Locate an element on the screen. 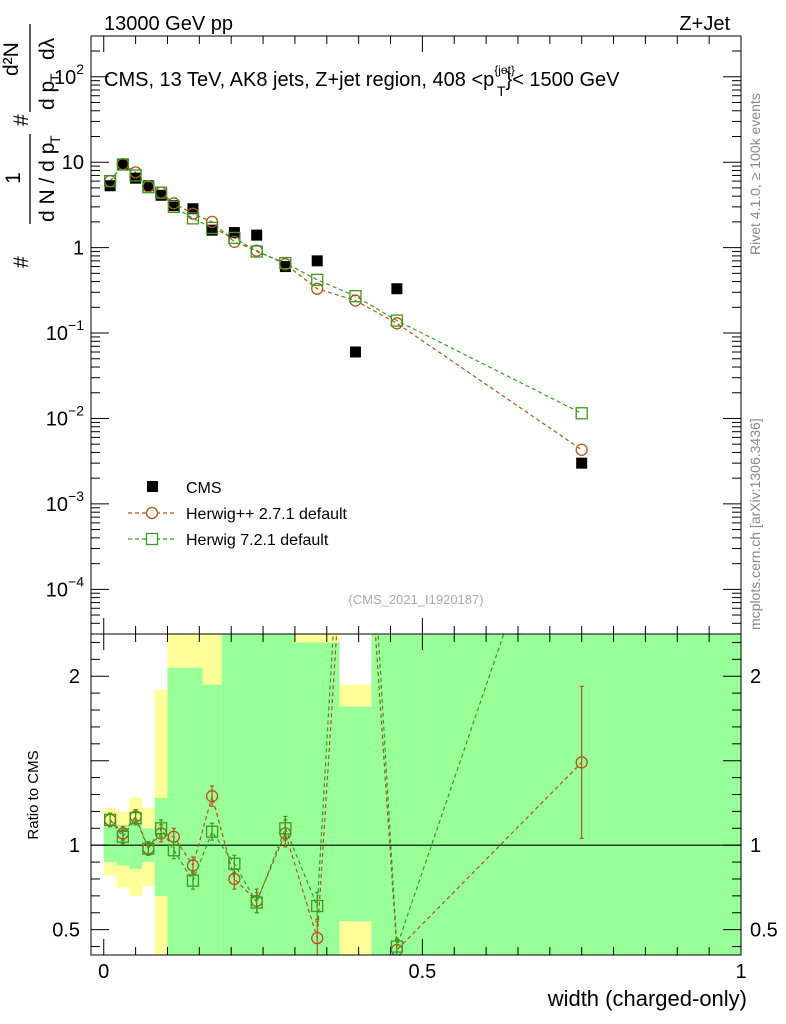 The width and height of the screenshot is (786, 1024). ratio-xtick-label: 0 is located at coordinates (103, 972).